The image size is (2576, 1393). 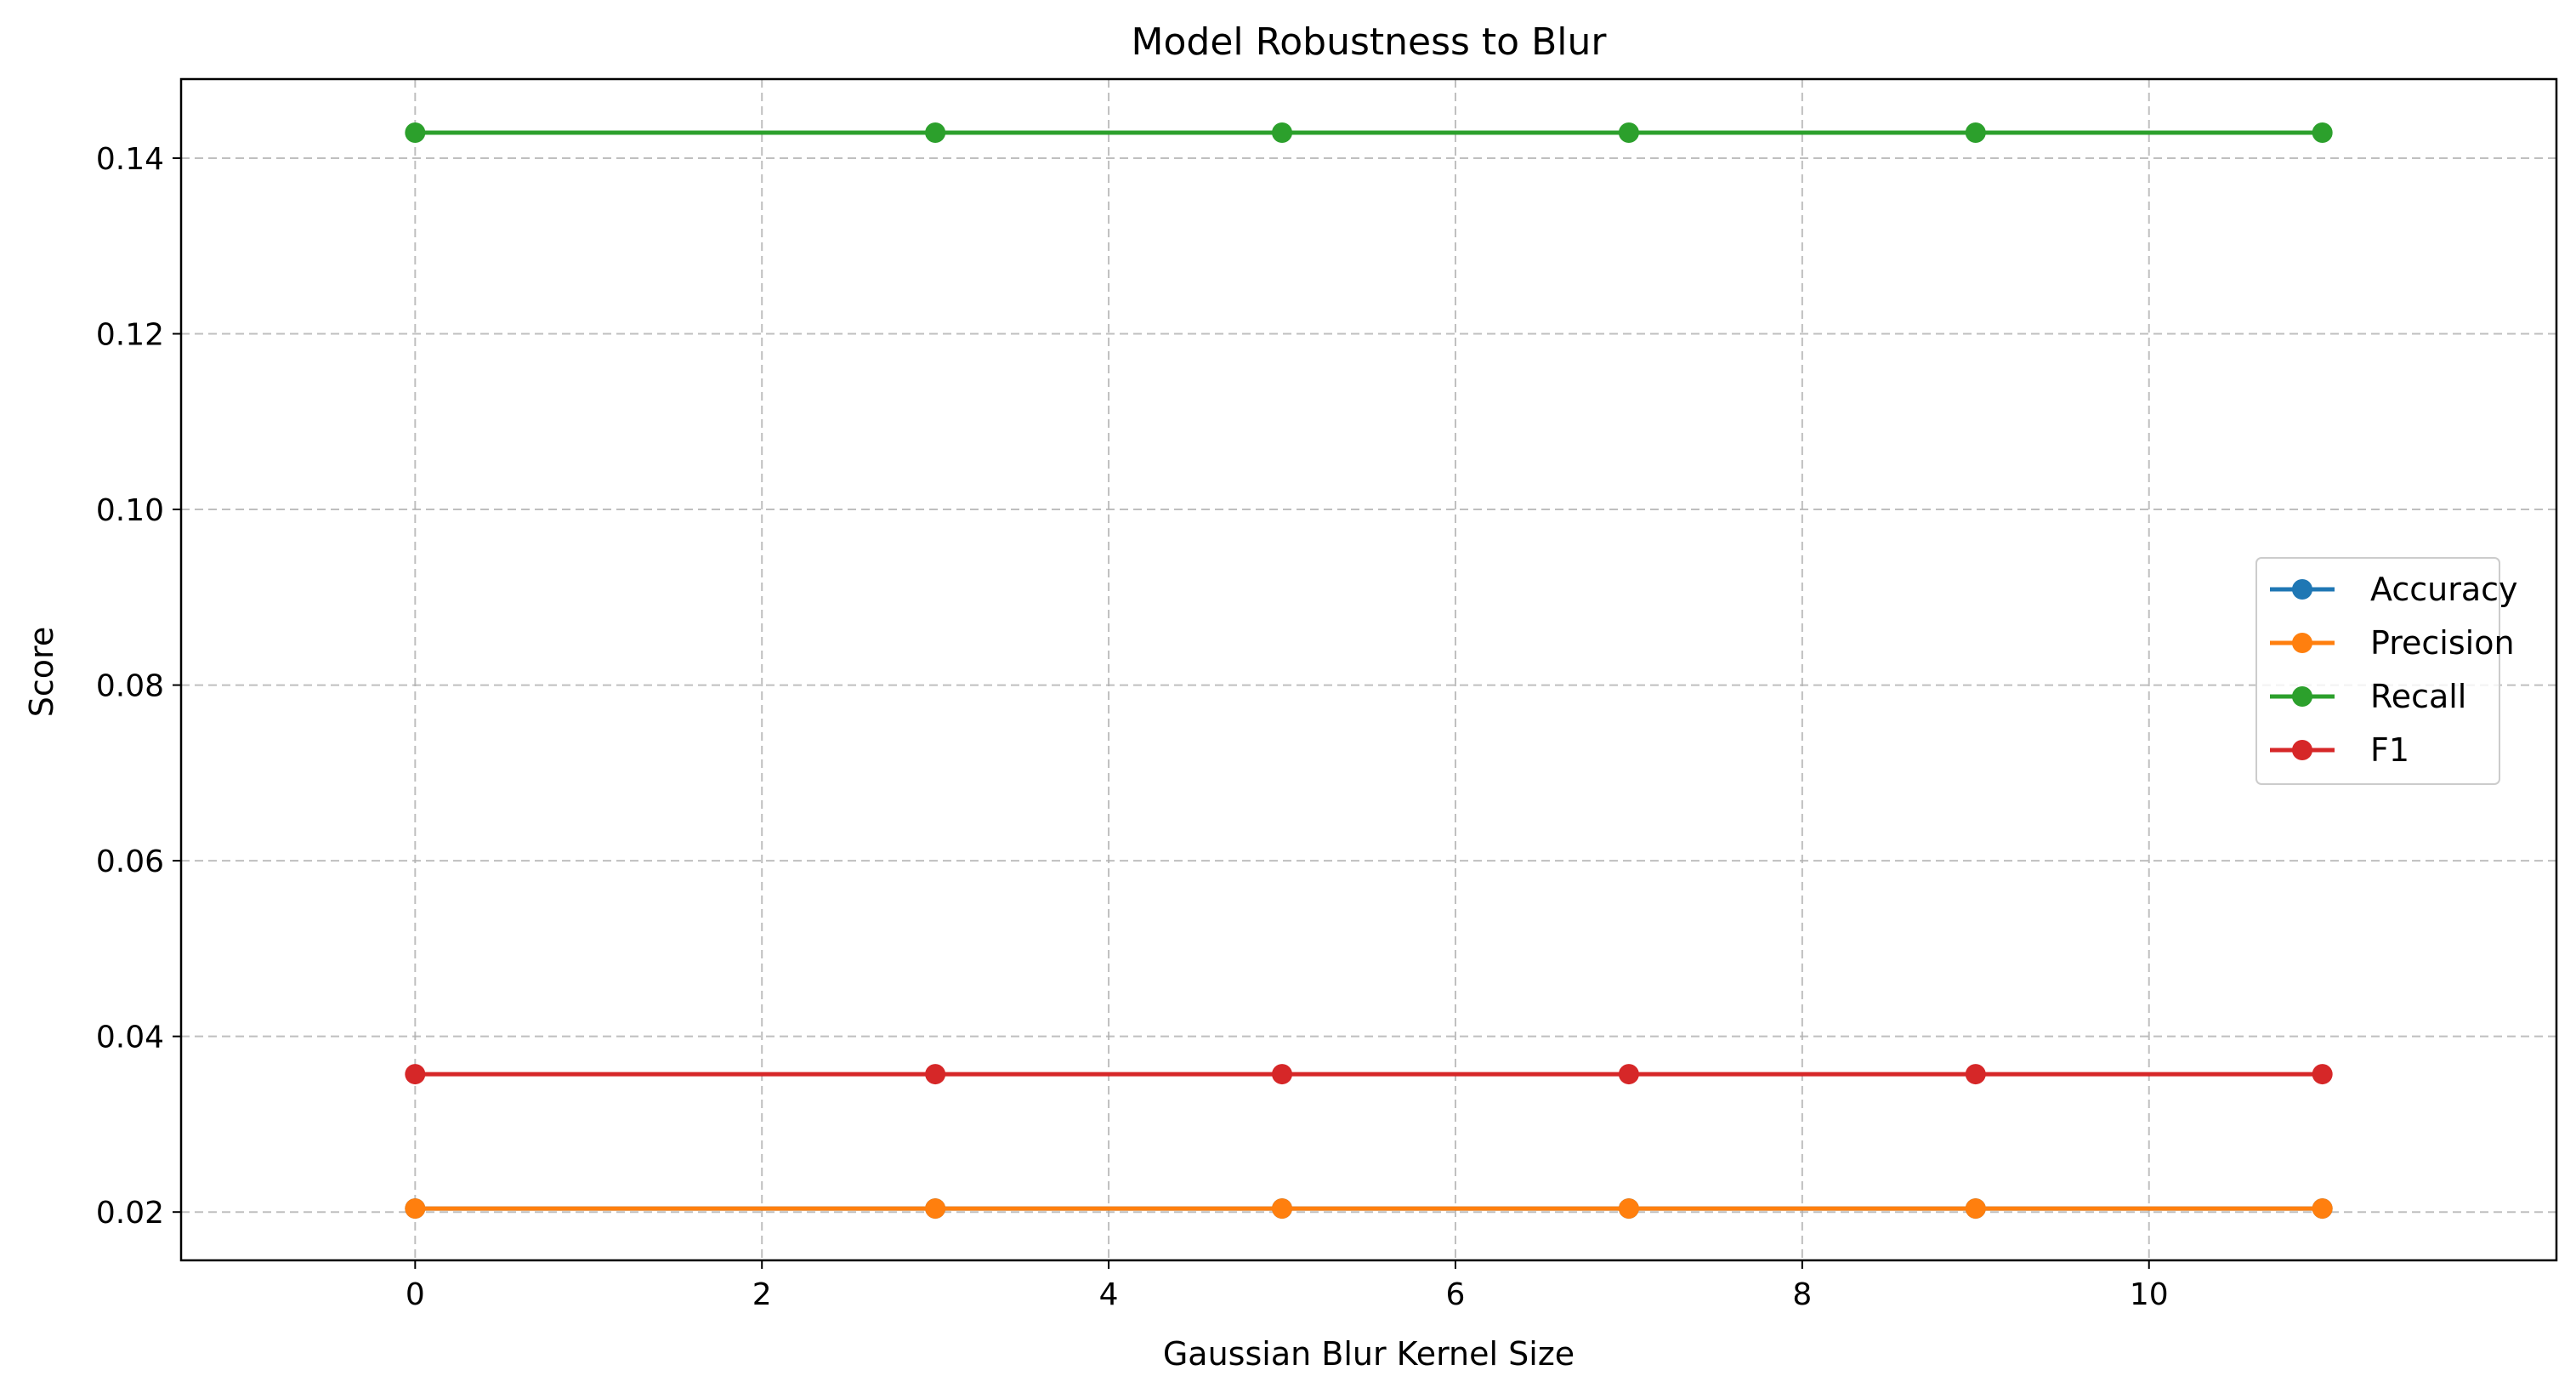 I want to click on legend-marker-precision, so click(x=2302, y=643).